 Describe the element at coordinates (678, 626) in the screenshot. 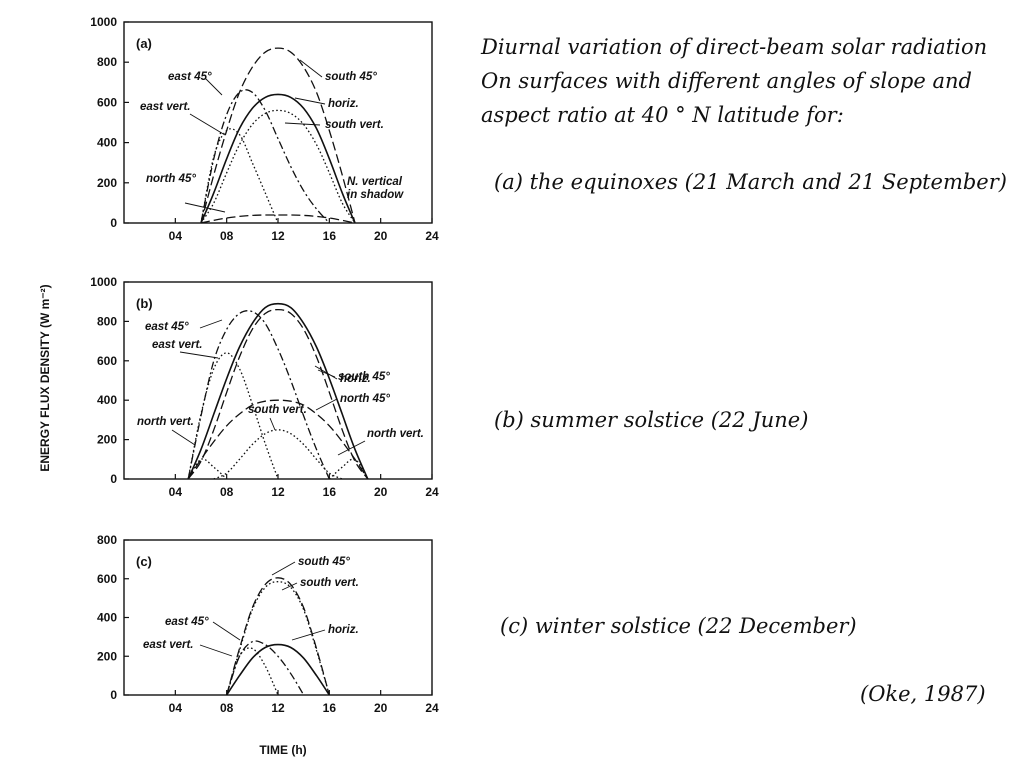

I see `caption-winter-solstice: (c) winter solstice (22 December)` at that location.